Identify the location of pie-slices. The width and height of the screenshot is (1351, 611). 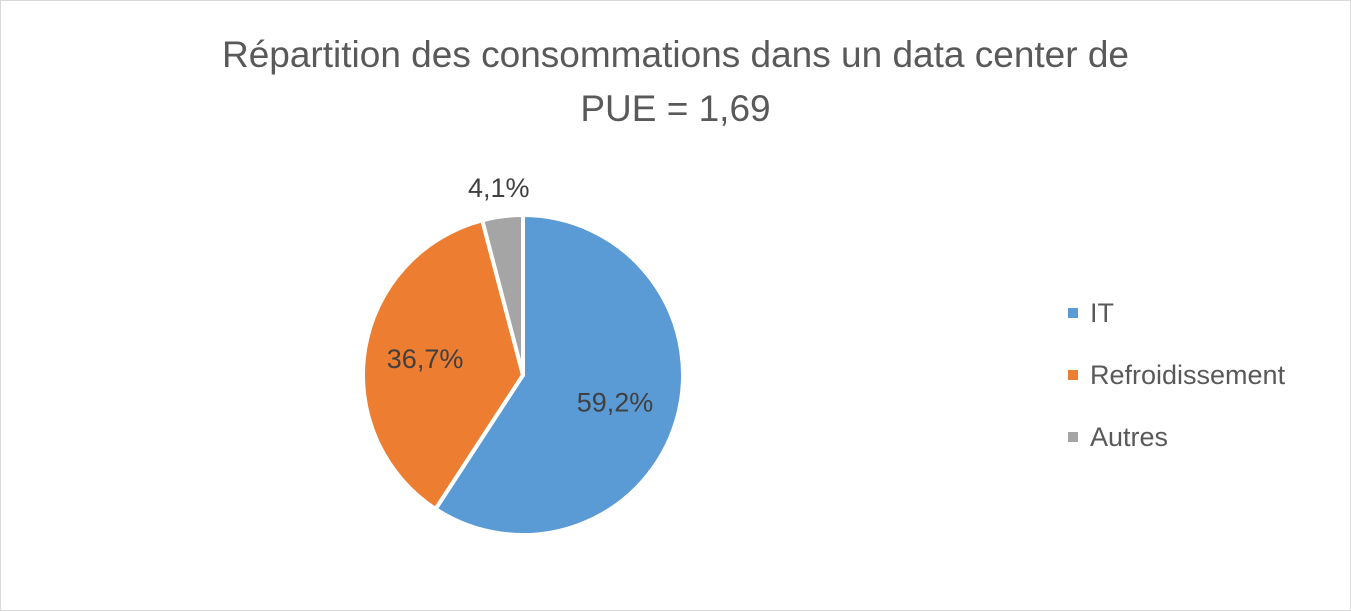
(523, 375).